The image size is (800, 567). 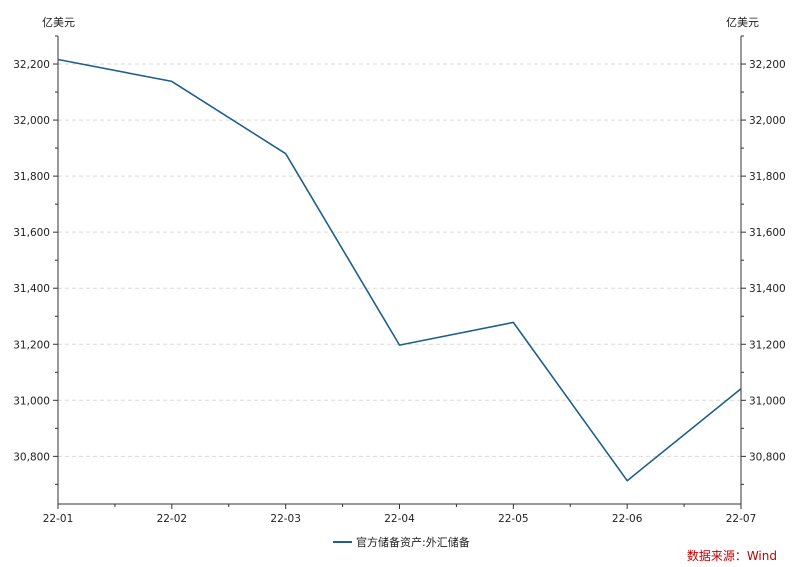 I want to click on x-tick-label: 22-05, so click(x=513, y=519).